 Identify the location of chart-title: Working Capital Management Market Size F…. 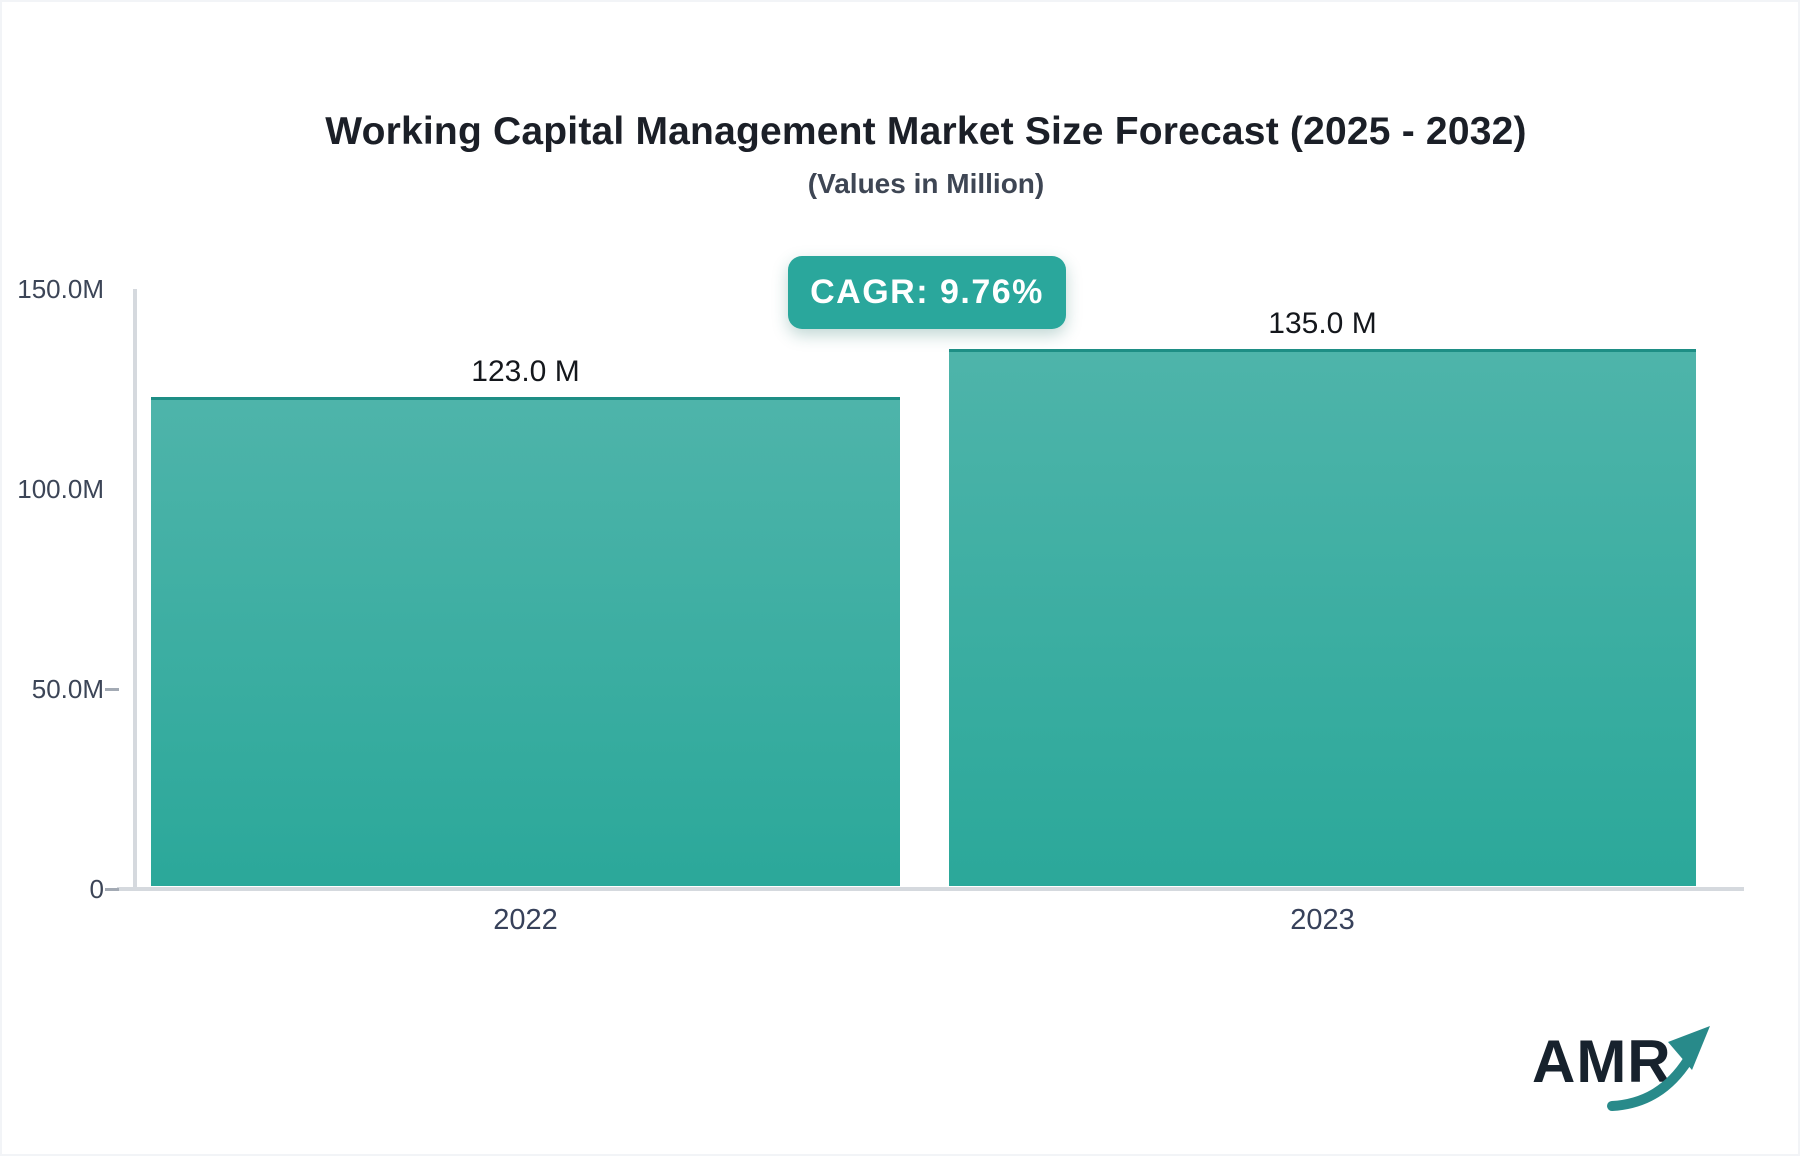
(926, 131).